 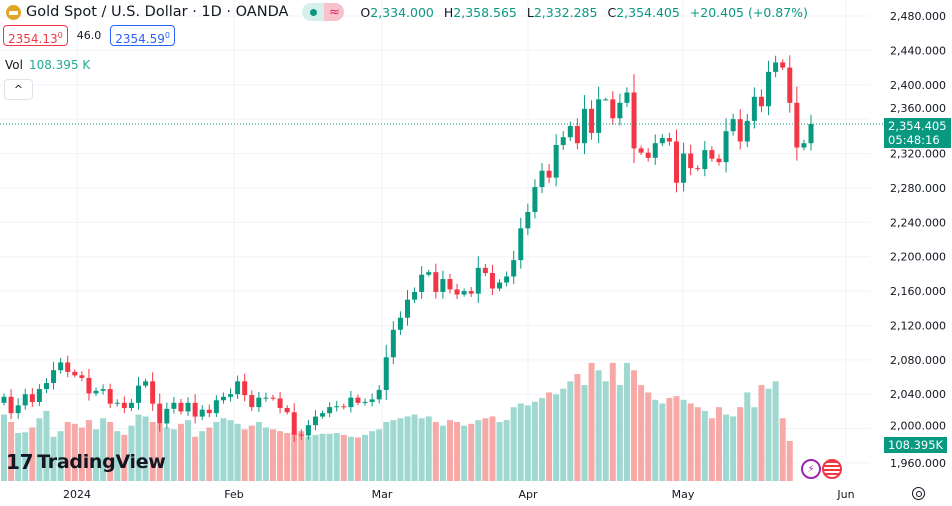 What do you see at coordinates (89, 35) in the screenshot?
I see `trade-buttons: 2354.130 46.0 2354.590` at bounding box center [89, 35].